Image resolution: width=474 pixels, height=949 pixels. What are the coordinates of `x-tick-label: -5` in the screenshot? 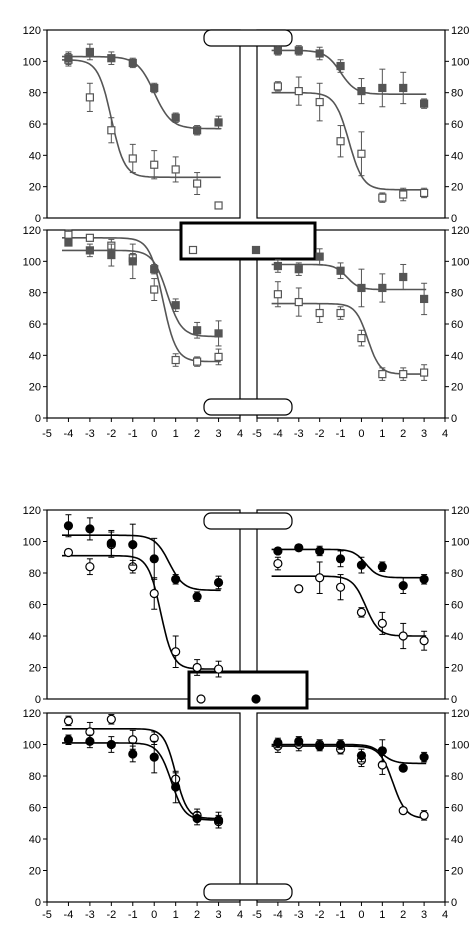 It's located at (257, 434).